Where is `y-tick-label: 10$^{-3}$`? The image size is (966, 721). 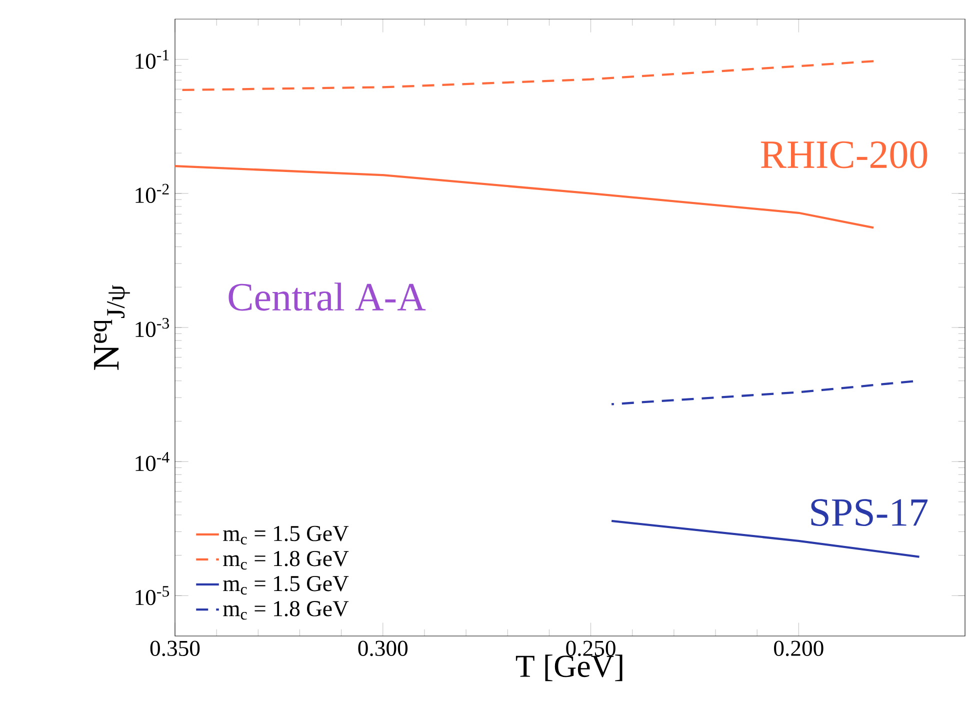
y-tick-label: 10$^{-3}$ is located at coordinates (152, 328).